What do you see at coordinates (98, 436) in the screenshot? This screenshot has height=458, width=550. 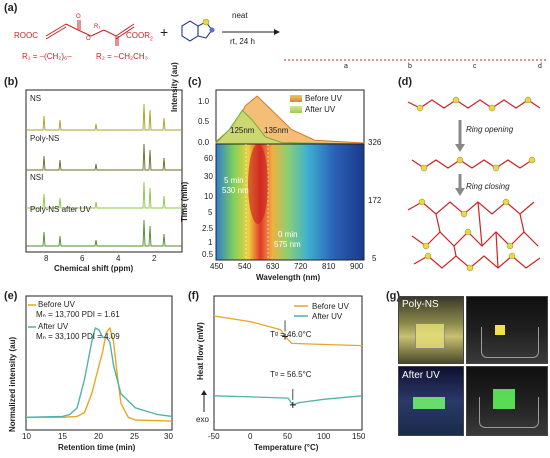 I see `gpc-xtick-20: 20` at bounding box center [98, 436].